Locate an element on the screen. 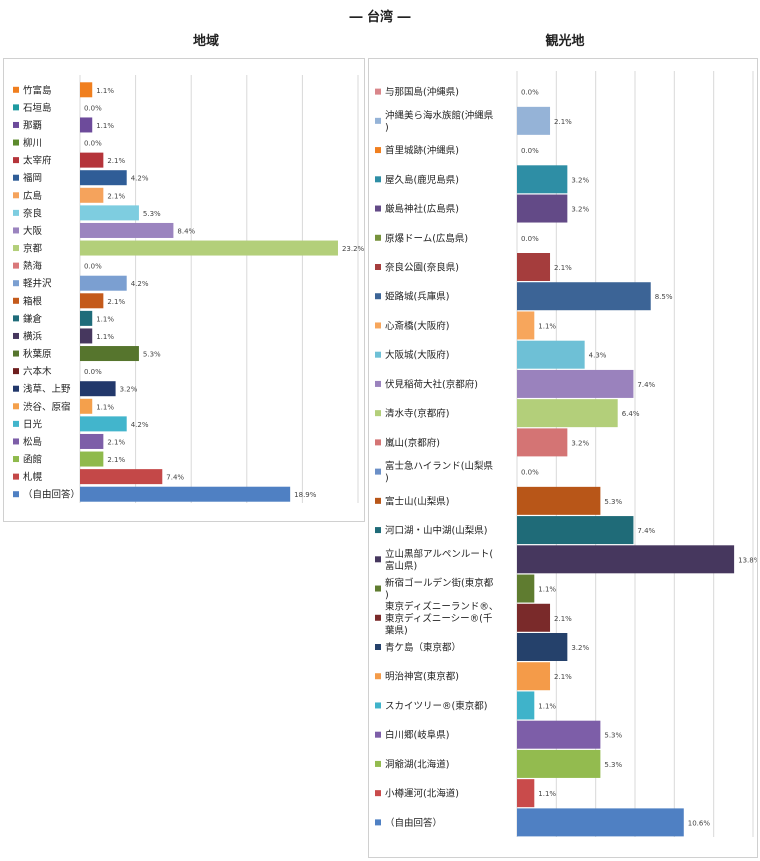  region-chart-title: 地域 is located at coordinates (205, 41).